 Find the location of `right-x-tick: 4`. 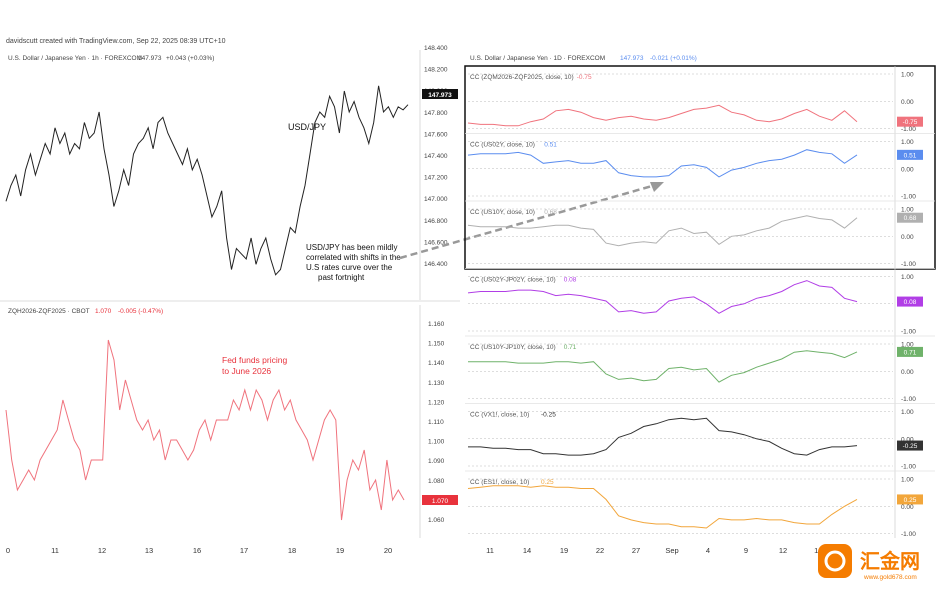

right-x-tick: 4 is located at coordinates (708, 550).